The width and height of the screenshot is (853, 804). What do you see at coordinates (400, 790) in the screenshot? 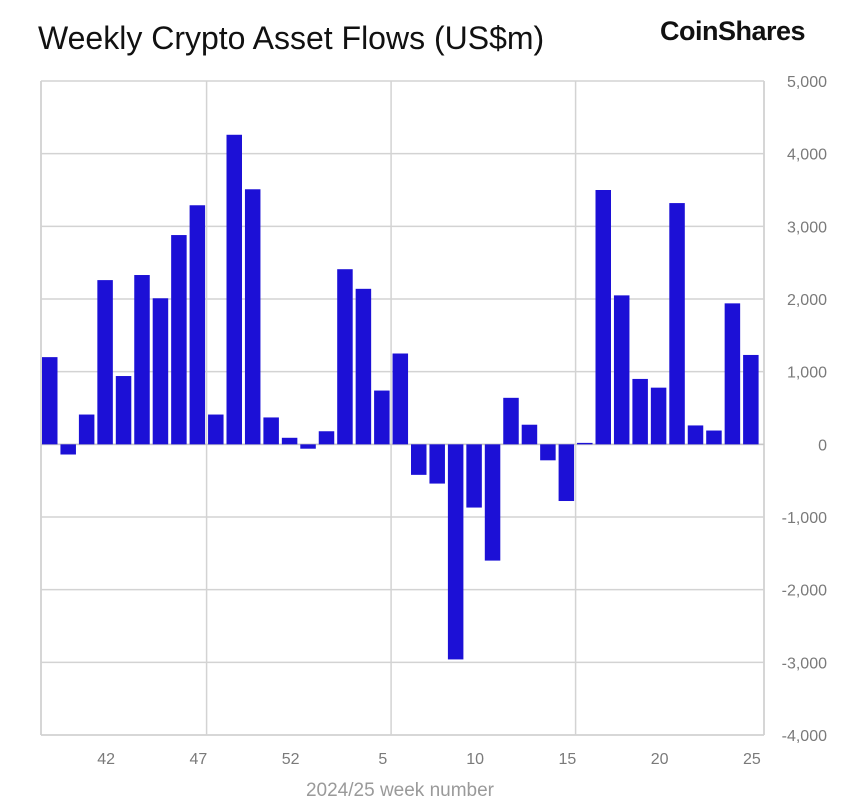
I see `x-axis-label: 2024/25 week number` at bounding box center [400, 790].